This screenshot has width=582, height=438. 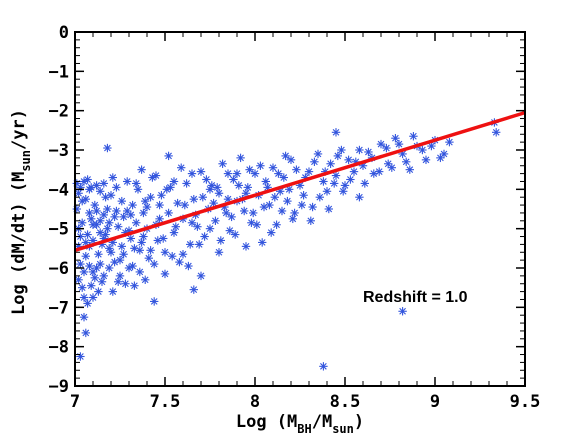 I want to click on y-tick-label: −3, so click(x=59, y=151).